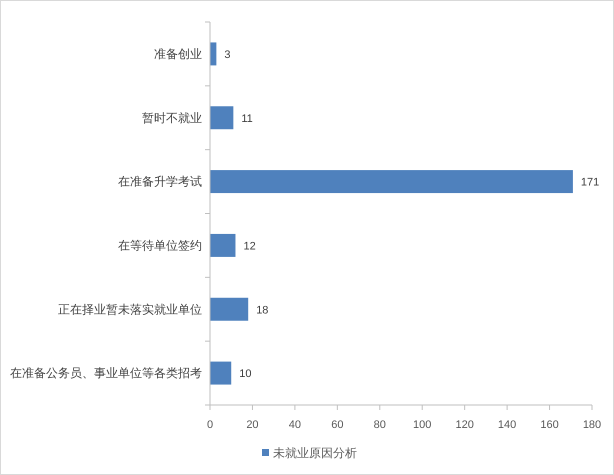 The width and height of the screenshot is (614, 475). Describe the element at coordinates (245, 374) in the screenshot. I see `data-label: 10` at that location.